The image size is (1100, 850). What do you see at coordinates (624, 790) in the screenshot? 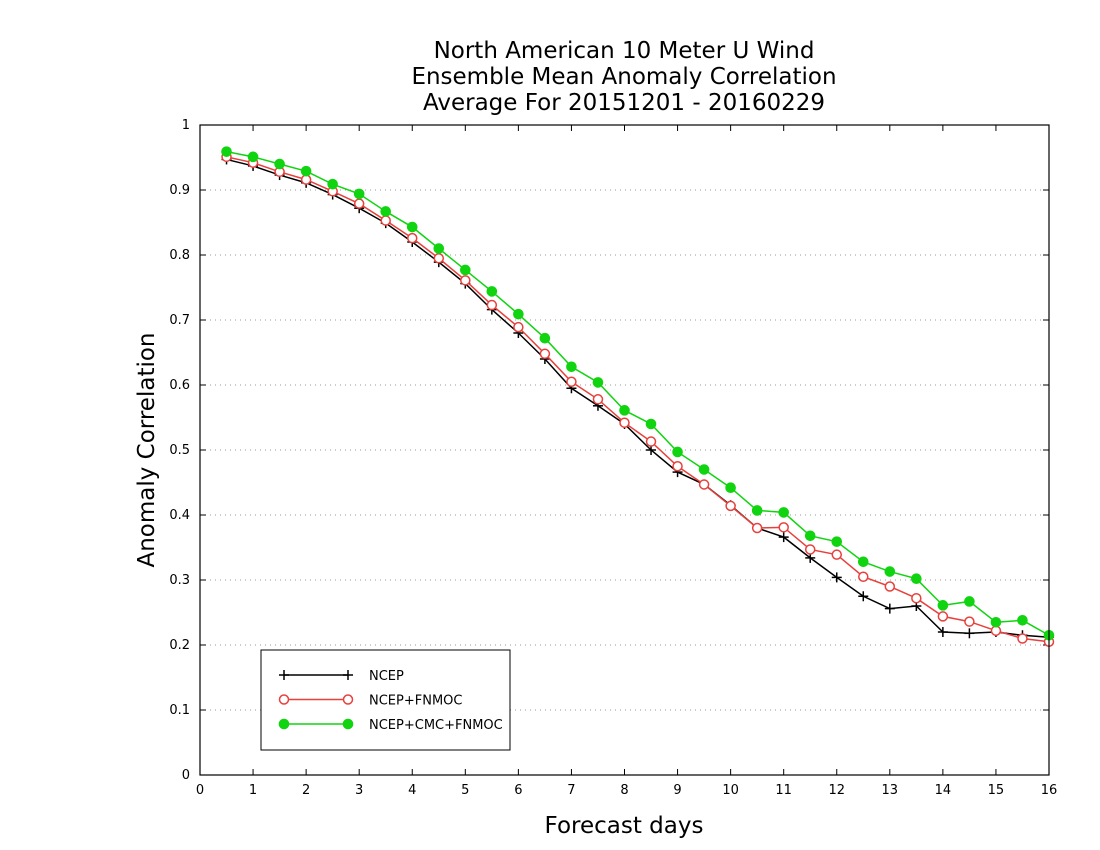
I see `x-tick-label: 8` at bounding box center [624, 790].